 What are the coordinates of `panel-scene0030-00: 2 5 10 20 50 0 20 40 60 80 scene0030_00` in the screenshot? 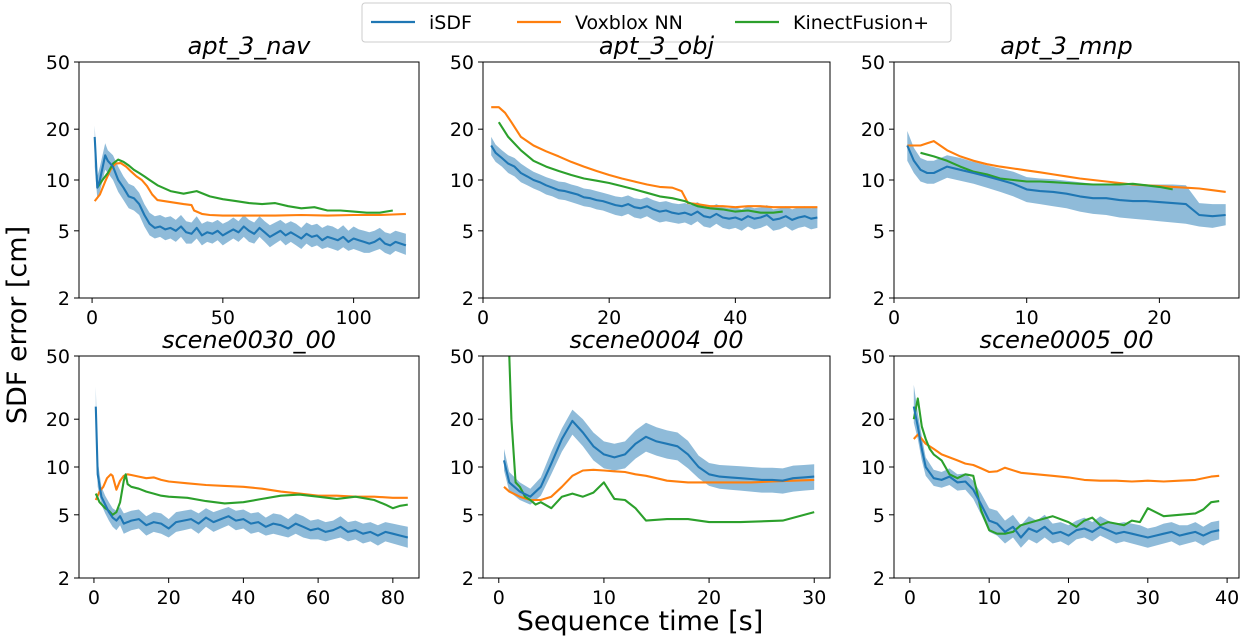 It's located at (233, 467).